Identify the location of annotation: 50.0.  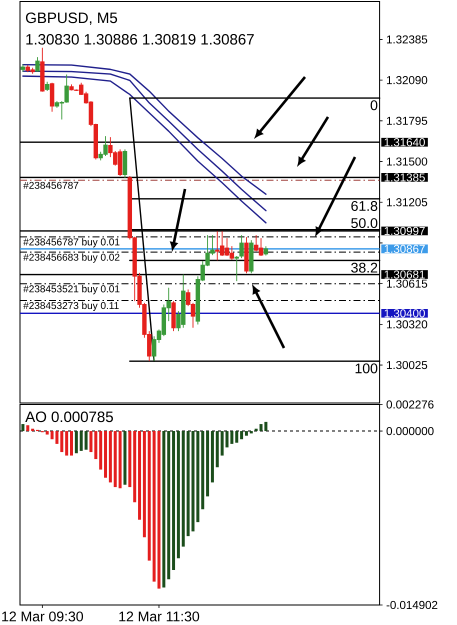
(364, 223).